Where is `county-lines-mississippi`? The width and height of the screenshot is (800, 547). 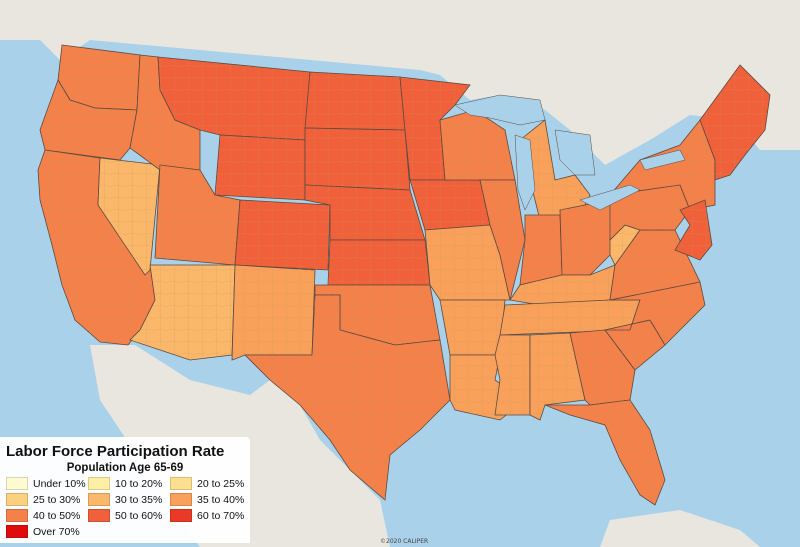
county-lines-mississippi is located at coordinates (512, 375).